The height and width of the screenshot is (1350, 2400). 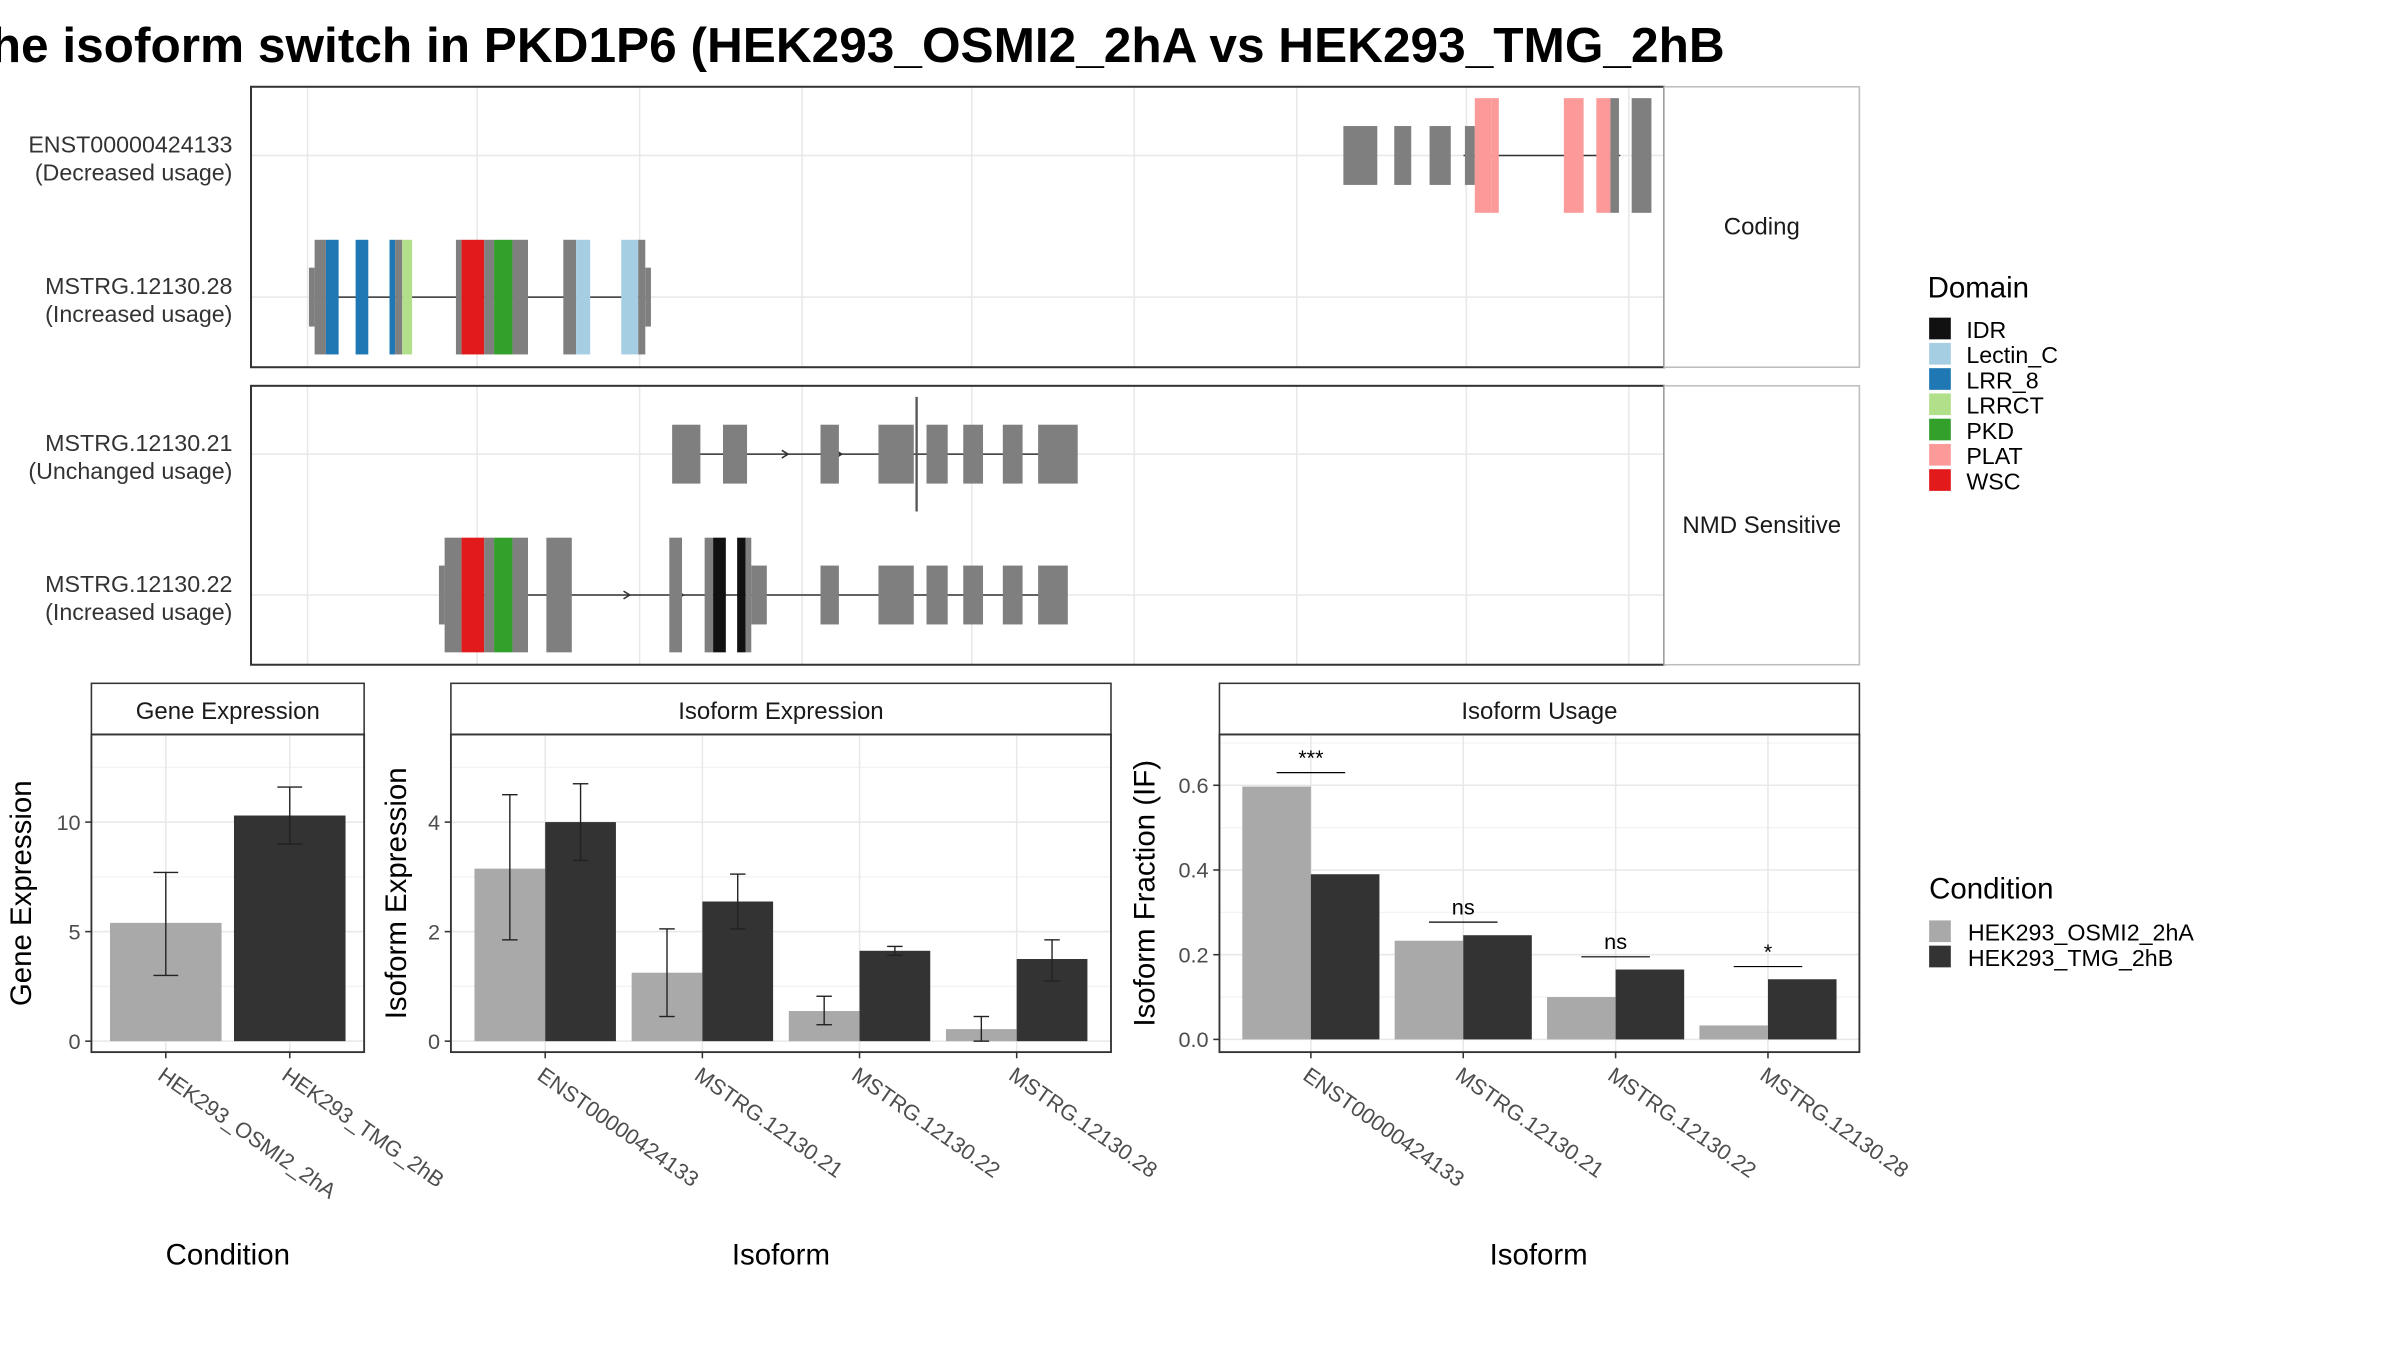 What do you see at coordinates (618, 1127) in the screenshot?
I see `x-tick-label: ENST00000424133` at bounding box center [618, 1127].